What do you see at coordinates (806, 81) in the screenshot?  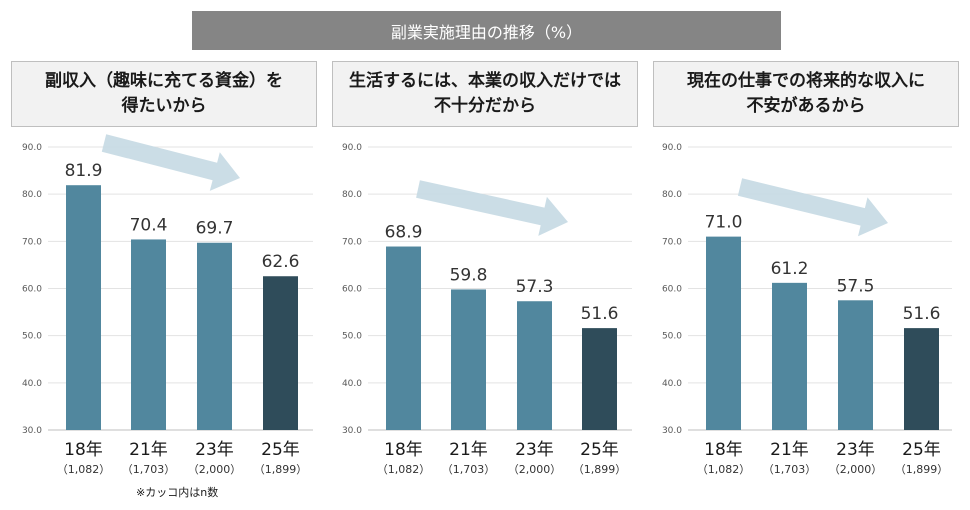 I see `panel-title-line: 現在の仕事での将来的な収入に` at bounding box center [806, 81].